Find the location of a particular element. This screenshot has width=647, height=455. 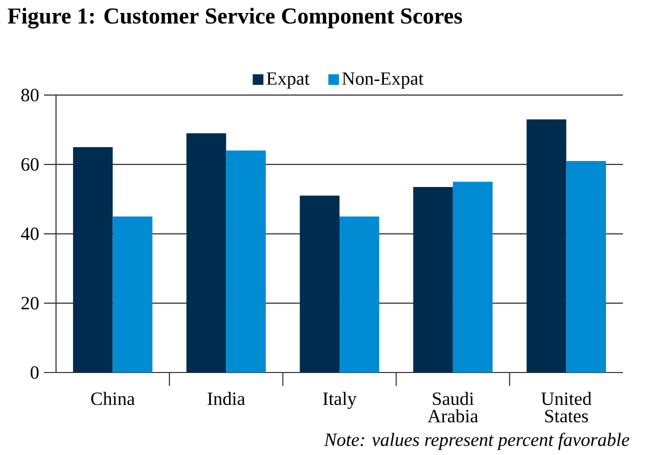

legend-label: Non-Expat is located at coordinates (383, 80).